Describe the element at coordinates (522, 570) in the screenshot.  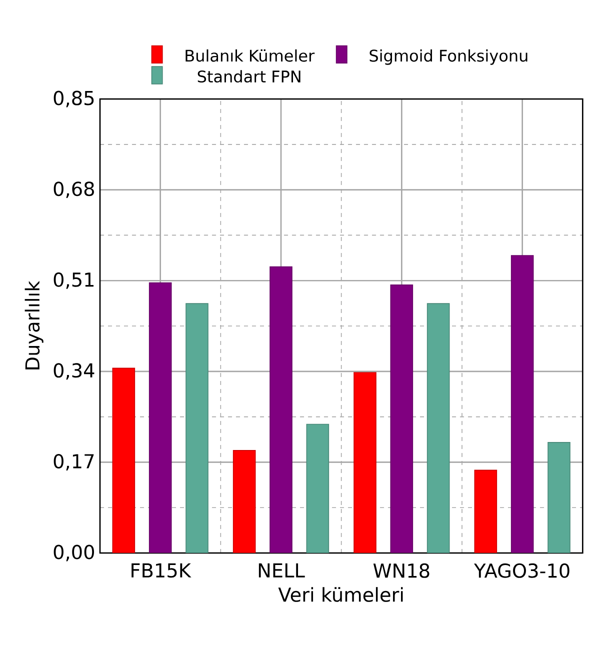
I see `x-tick-label: YAGO3-10` at that location.